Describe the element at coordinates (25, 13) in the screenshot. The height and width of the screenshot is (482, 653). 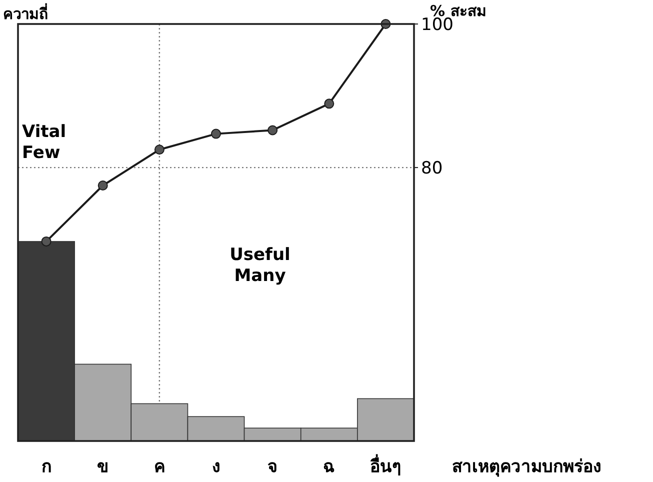
I see `y-axis-title: ความถี่` at that location.